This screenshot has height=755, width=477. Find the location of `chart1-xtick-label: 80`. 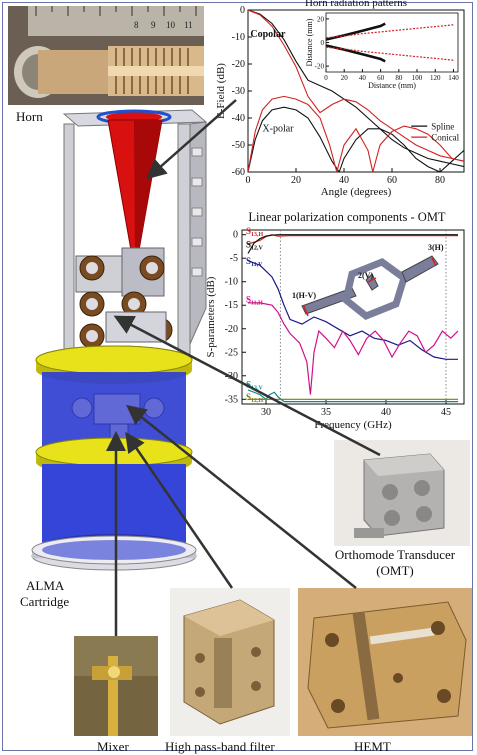

chart1-xtick-label: 80 is located at coordinates (440, 180).